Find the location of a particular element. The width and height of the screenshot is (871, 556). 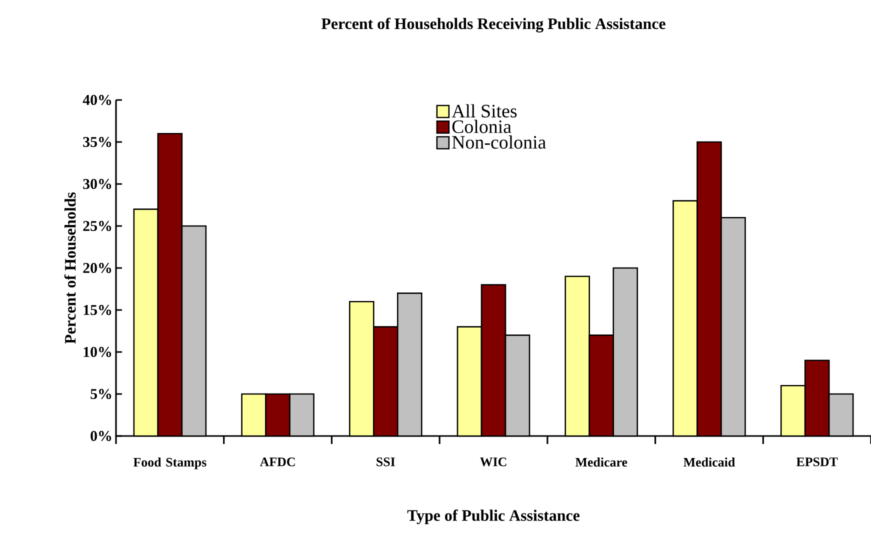

legend-label: Colonia is located at coordinates (482, 127).